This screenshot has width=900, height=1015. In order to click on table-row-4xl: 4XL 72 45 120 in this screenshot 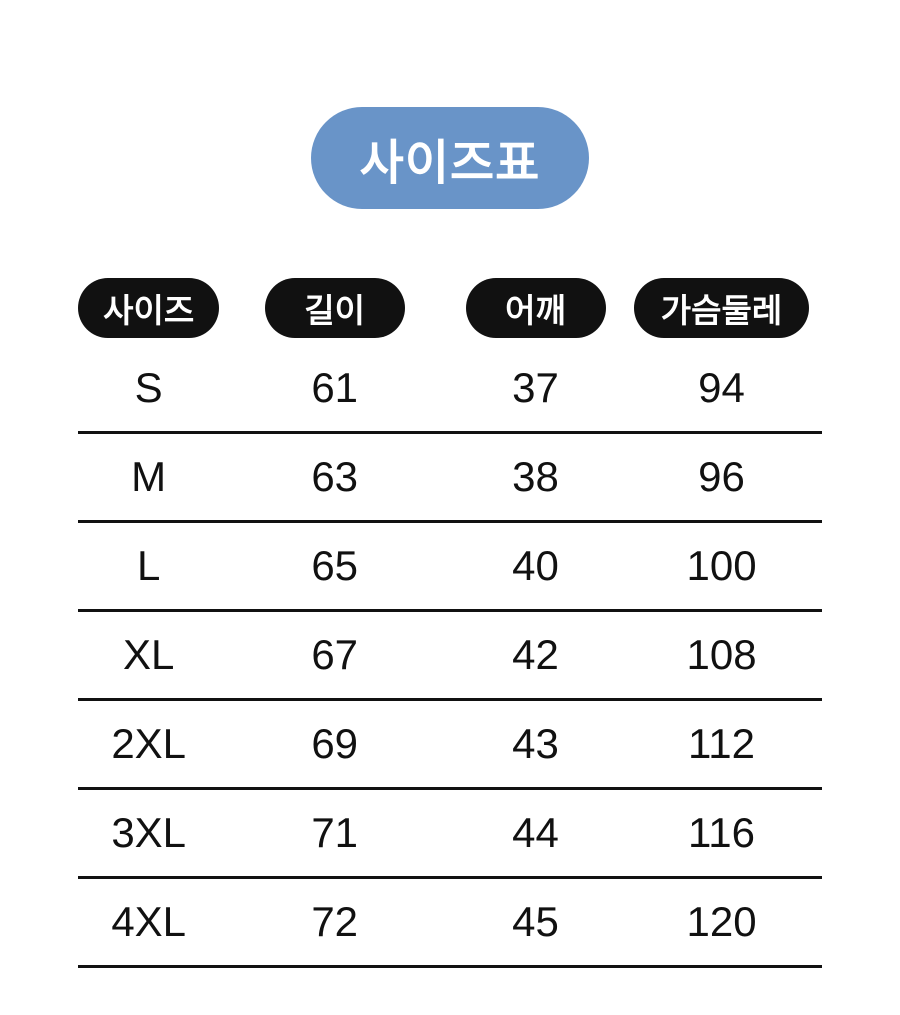, I will do `click(450, 923)`.